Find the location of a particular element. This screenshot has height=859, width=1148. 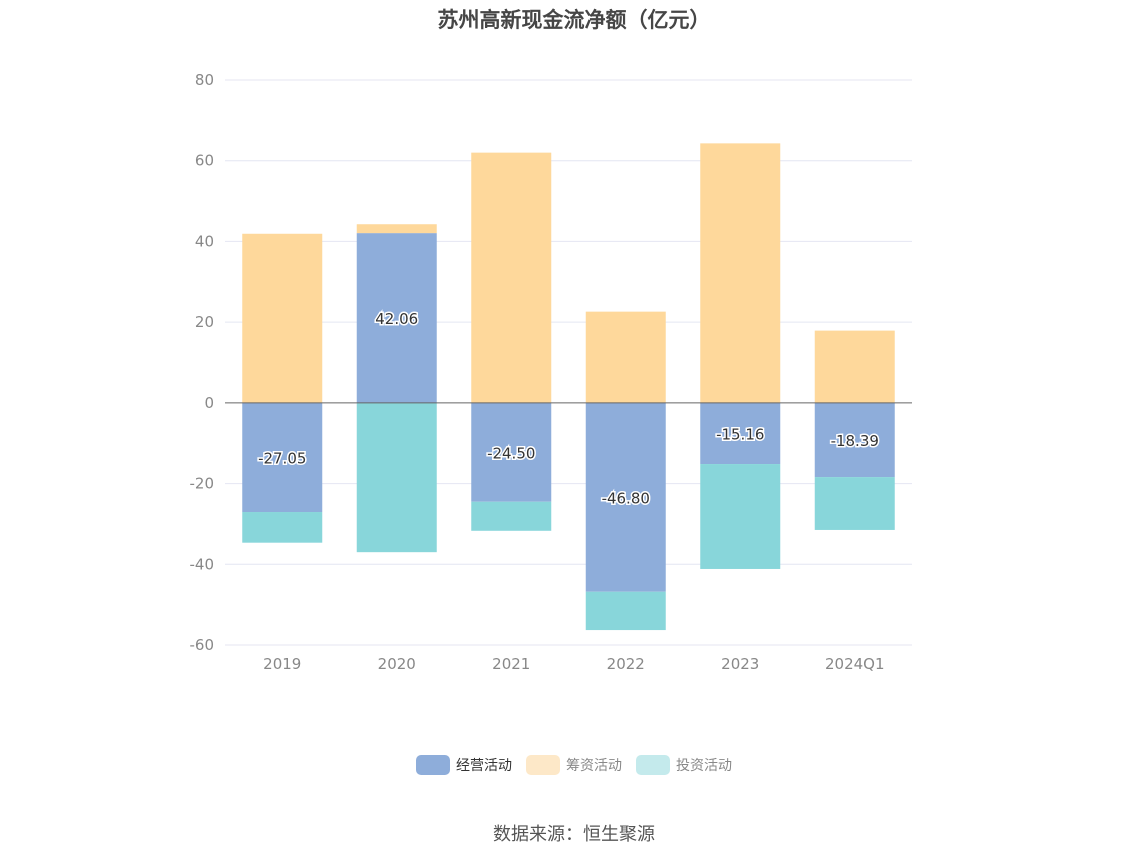

legend-label: 经营活动 is located at coordinates (484, 766).